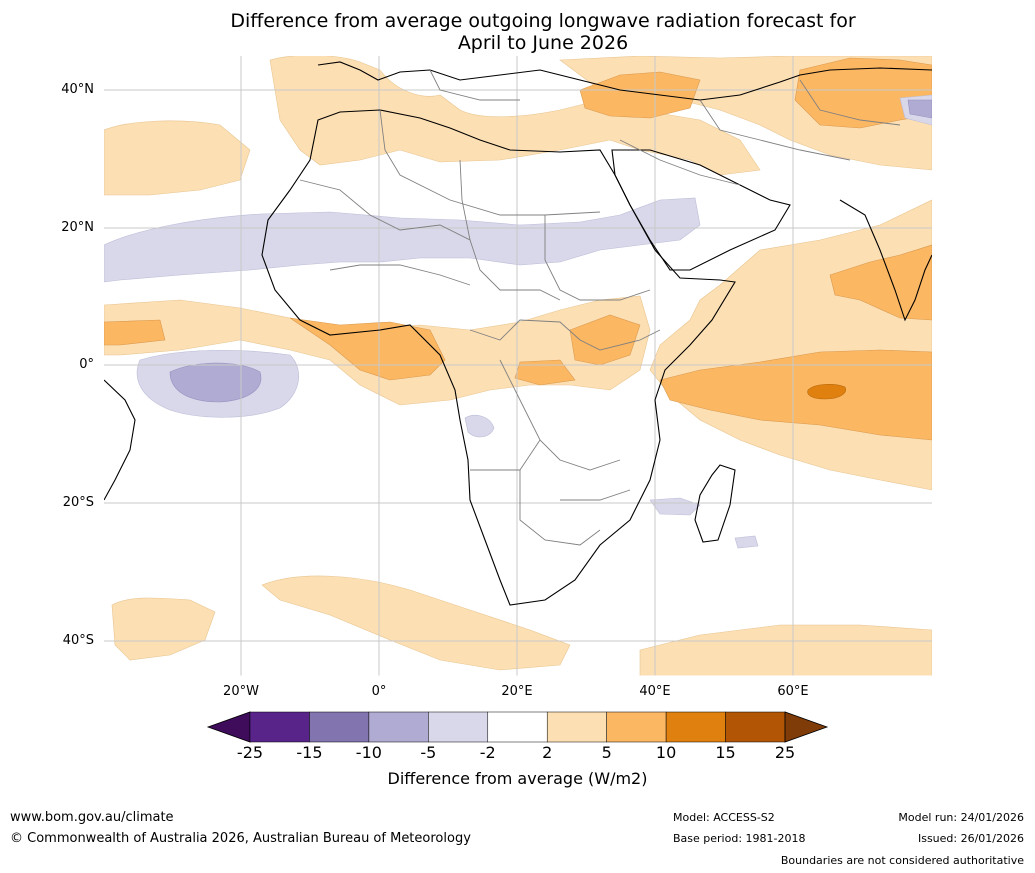  I want to click on colorbar-label: Difference from average (W/m2), so click(517, 778).